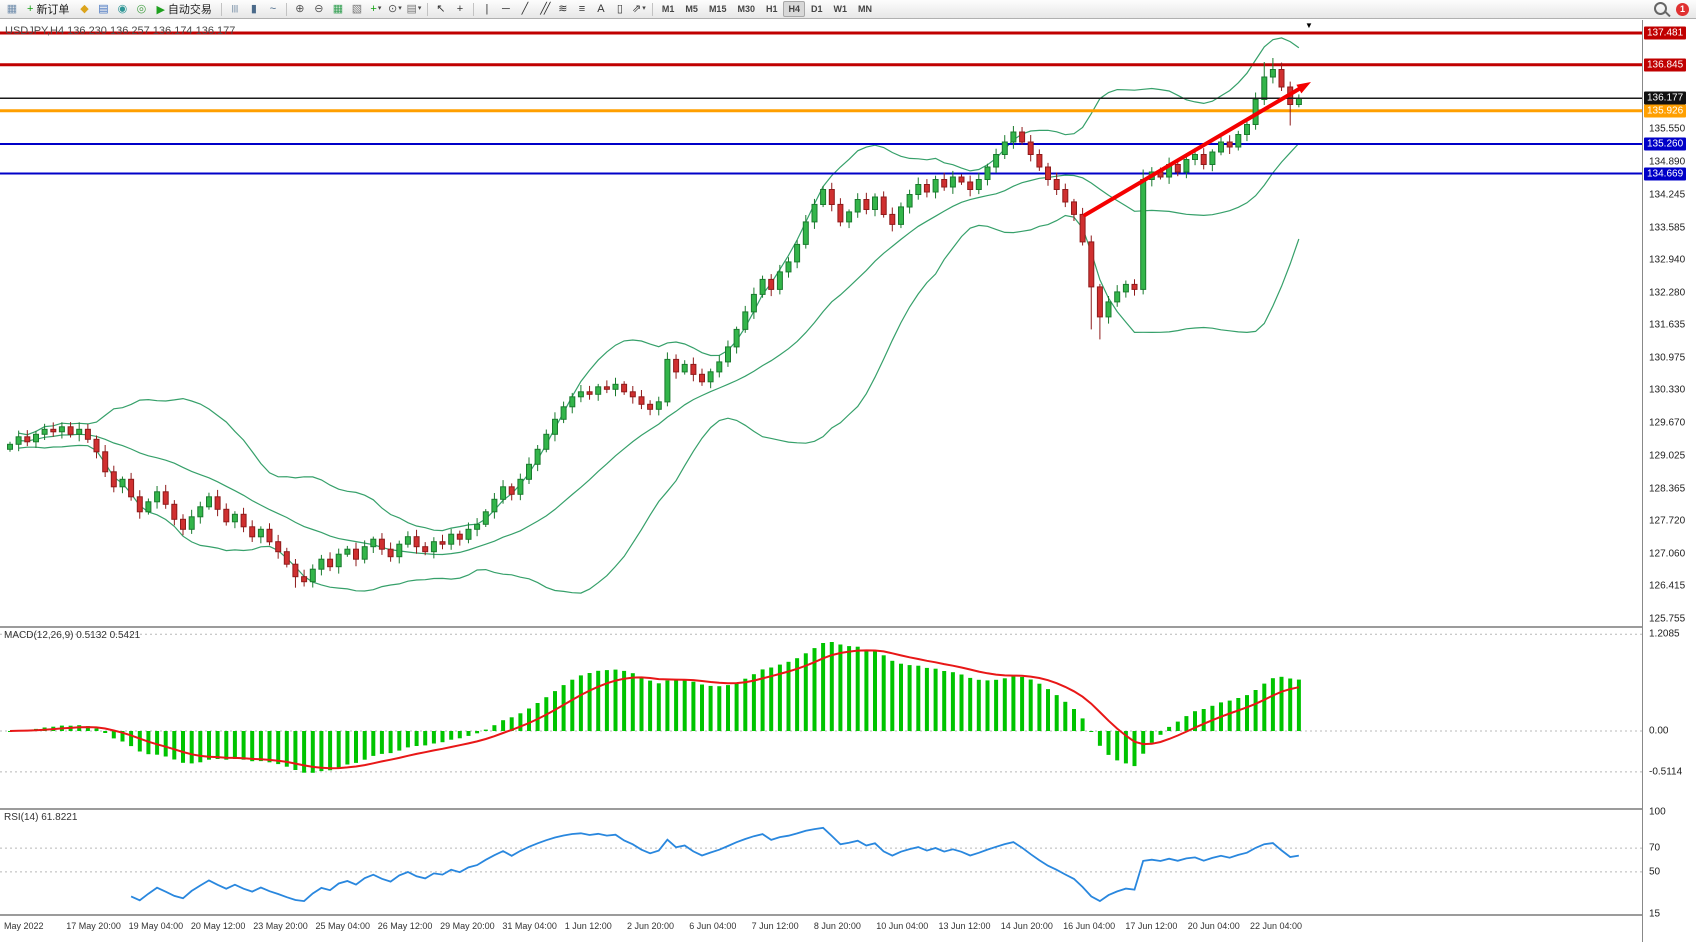 This screenshot has height=942, width=1696. I want to click on time-label: May 2022, so click(24, 926).